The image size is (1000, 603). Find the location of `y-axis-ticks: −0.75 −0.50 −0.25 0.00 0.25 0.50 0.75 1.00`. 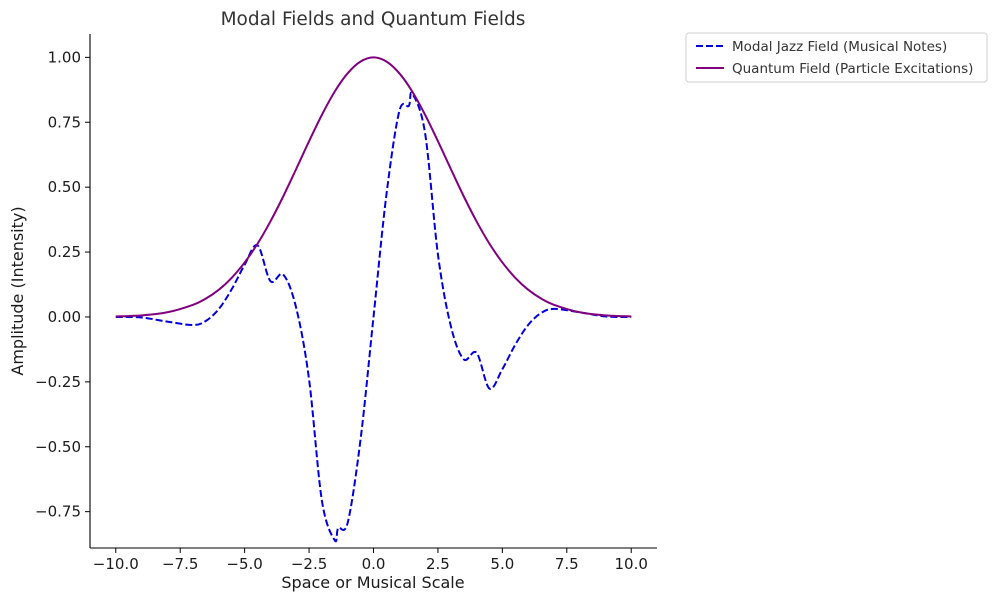

y-axis-ticks: −0.75 −0.50 −0.25 0.00 0.25 0.50 0.75 1.00 is located at coordinates (62, 284).